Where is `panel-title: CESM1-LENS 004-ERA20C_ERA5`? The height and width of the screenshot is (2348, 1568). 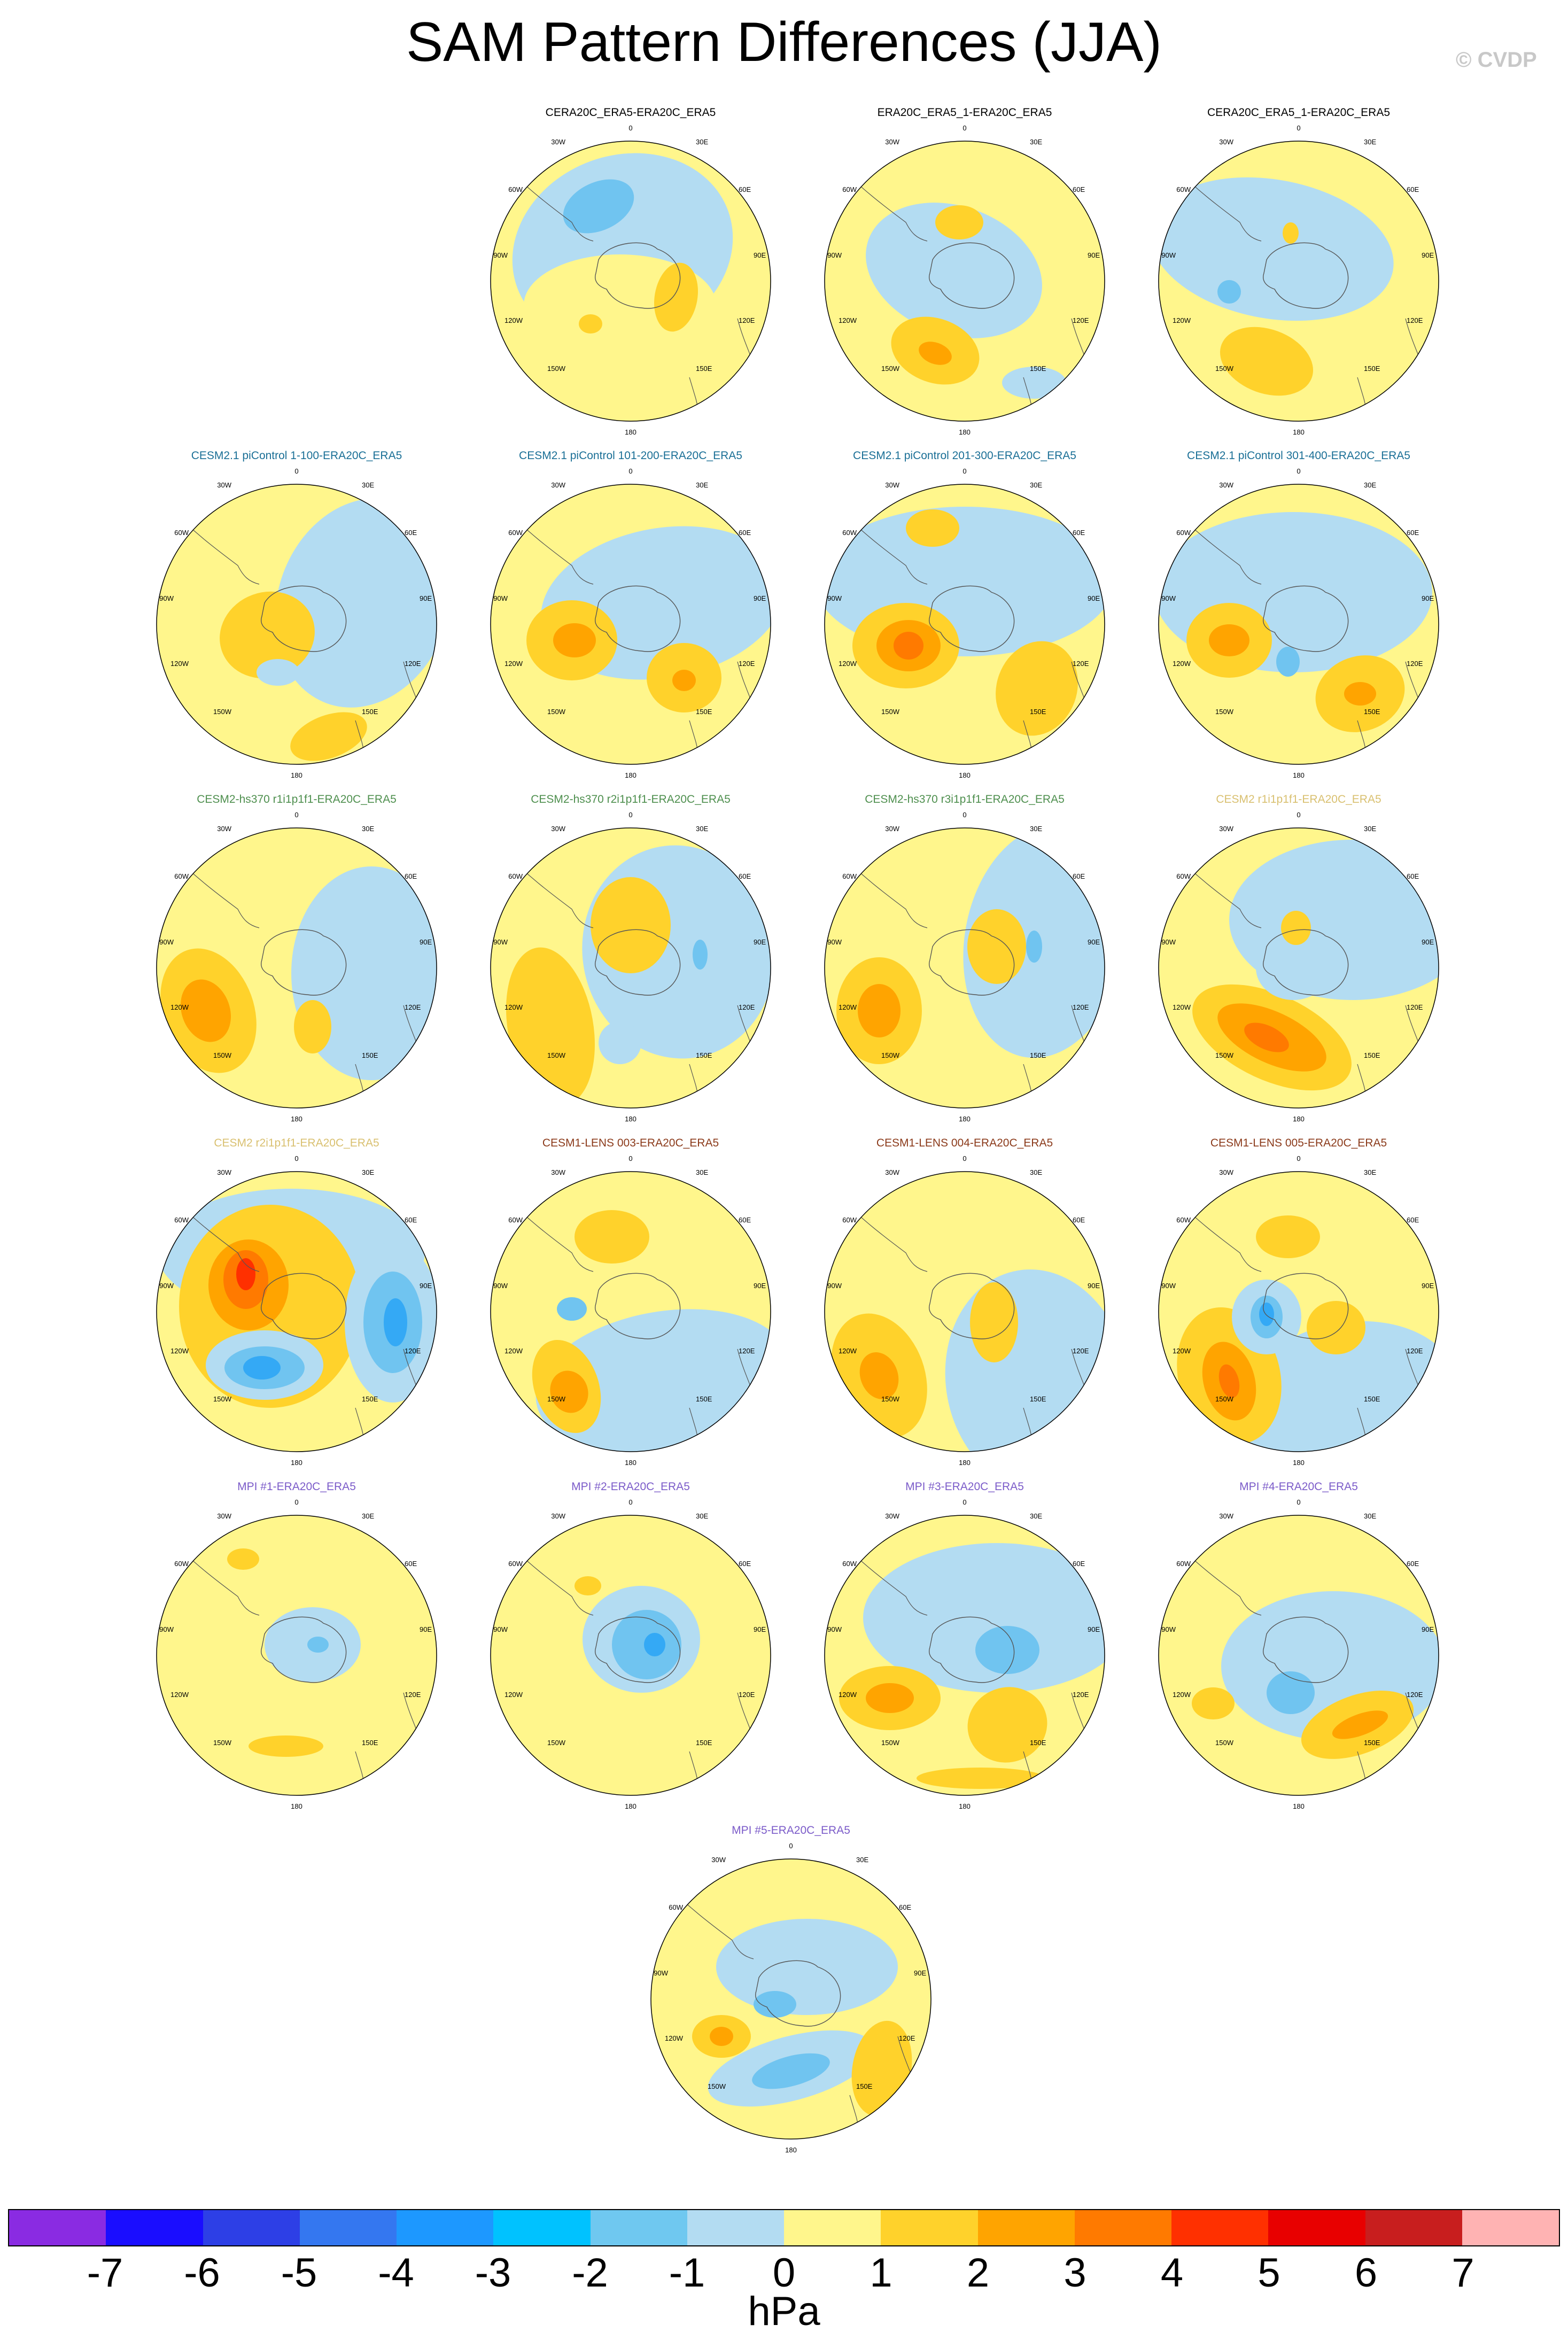 panel-title: CESM1-LENS 004-ERA20C_ERA5 is located at coordinates (965, 1143).